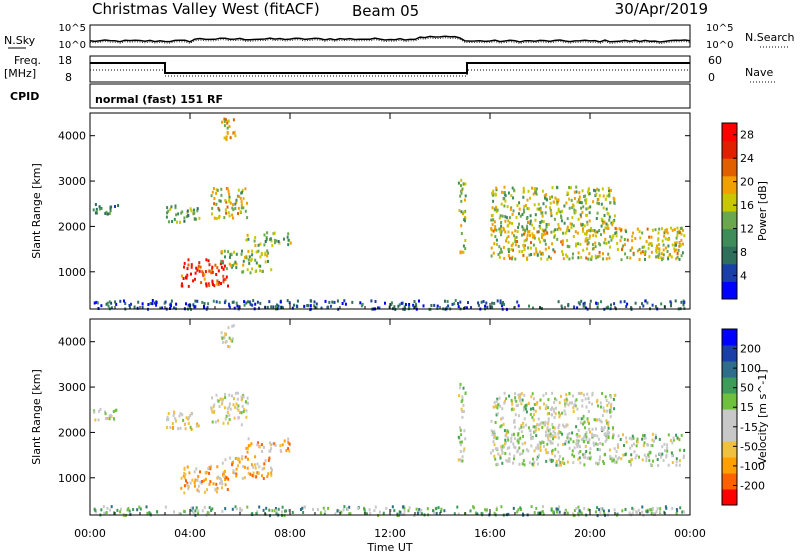  Describe the element at coordinates (590, 533) in the screenshot. I see `xtick-label: 20:00` at that location.